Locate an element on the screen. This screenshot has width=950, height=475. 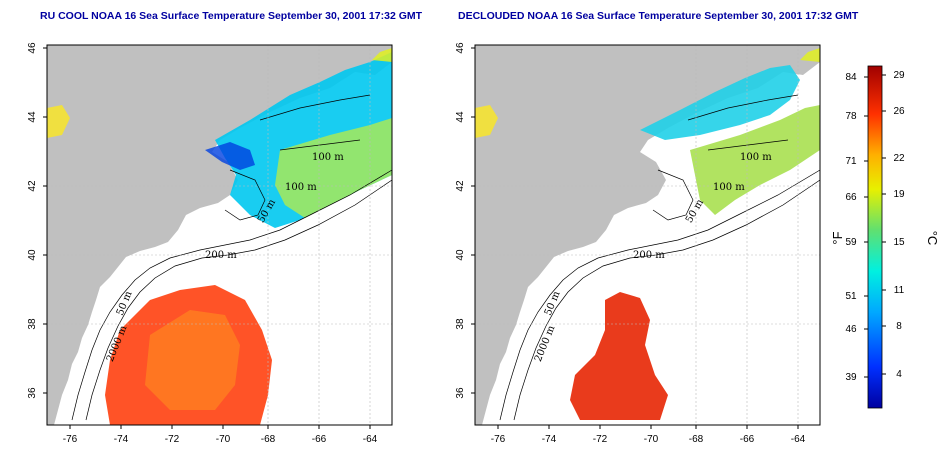
fahrenheit-axis-label: °F is located at coordinates (837, 237).